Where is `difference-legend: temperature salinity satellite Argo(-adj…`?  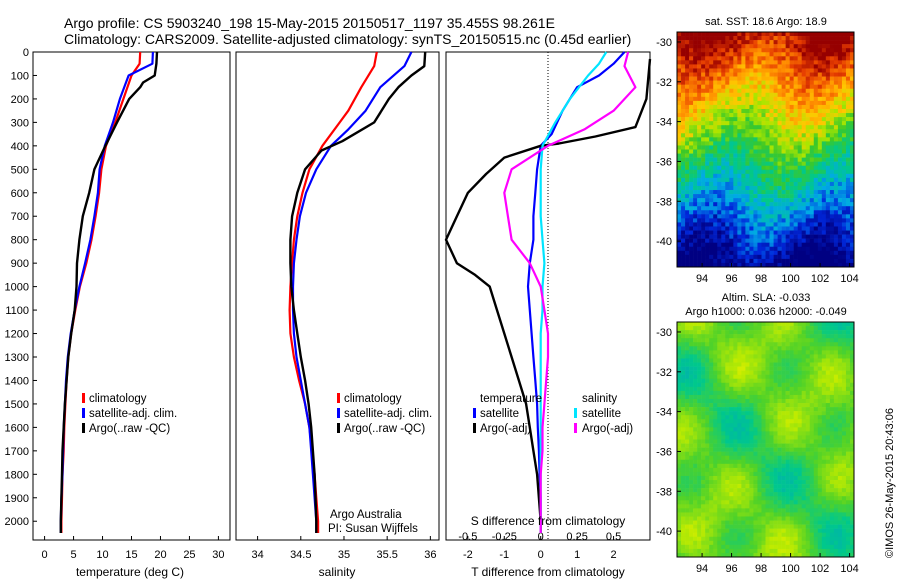
difference-legend: temperature salinity satellite Argo(-adj… is located at coordinates (553, 414).